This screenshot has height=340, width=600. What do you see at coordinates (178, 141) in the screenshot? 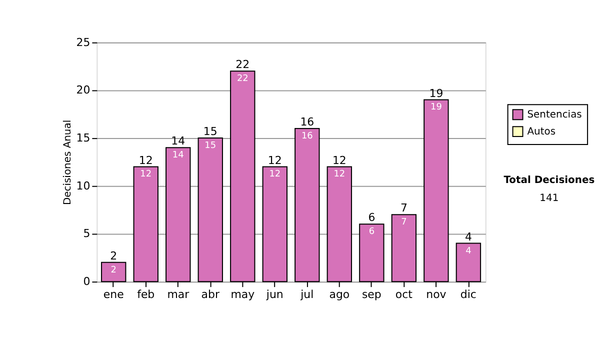
I see `total-label: 14` at bounding box center [178, 141].